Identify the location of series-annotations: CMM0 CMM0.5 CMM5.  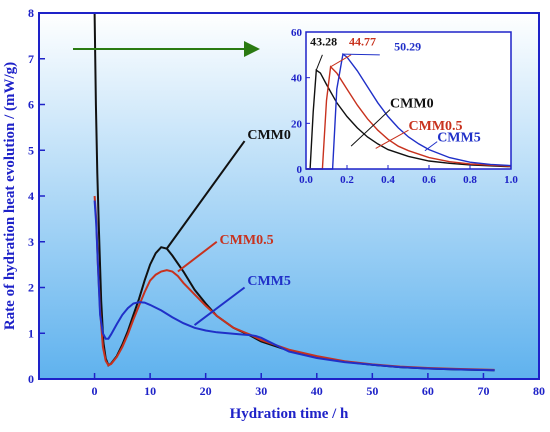
(228, 227).